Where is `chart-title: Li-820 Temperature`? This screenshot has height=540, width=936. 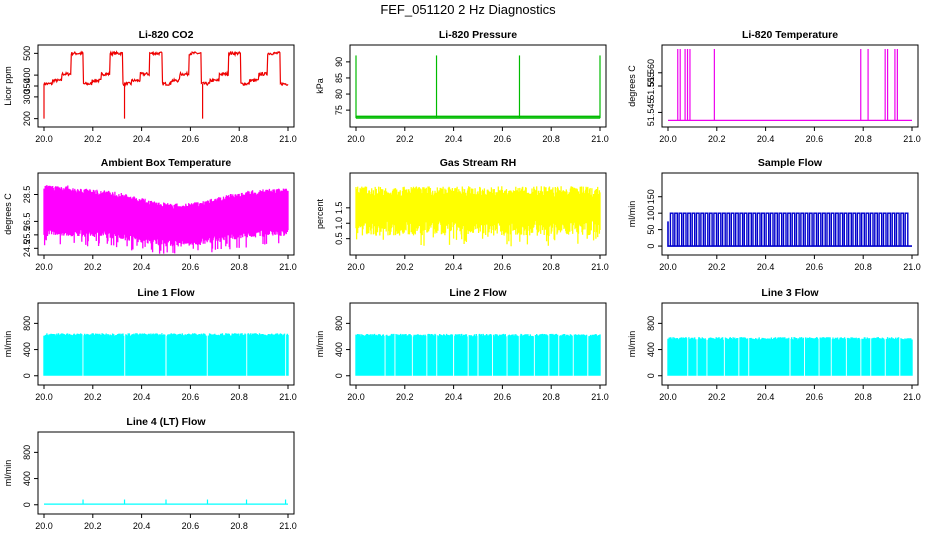
chart-title: Li-820 Temperature is located at coordinates (790, 35).